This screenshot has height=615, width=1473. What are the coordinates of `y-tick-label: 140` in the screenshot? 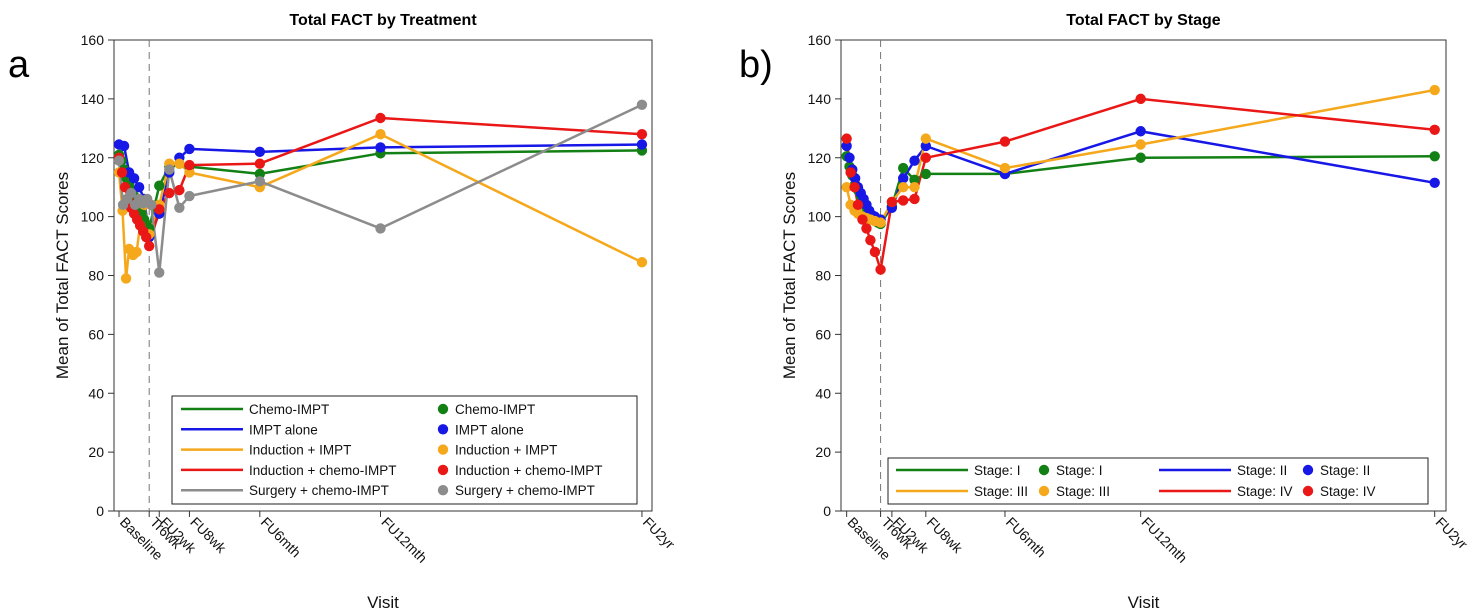 It's located at (820, 99).